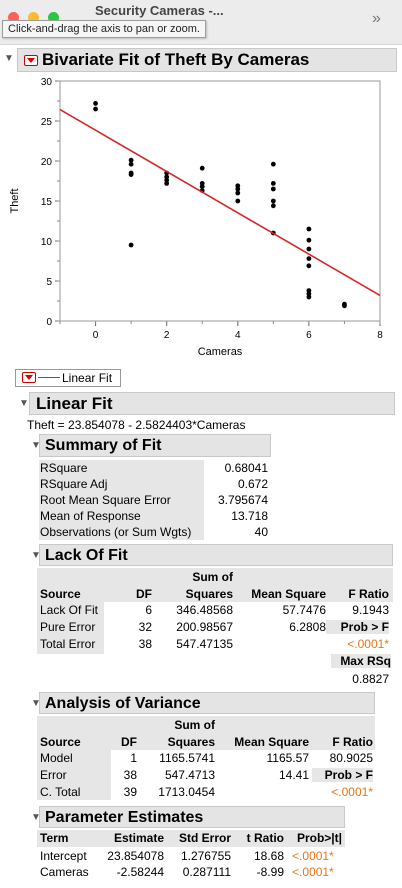 The height and width of the screenshot is (888, 402). Describe the element at coordinates (304, 610) in the screenshot. I see `table-cell: 57.7476` at that location.